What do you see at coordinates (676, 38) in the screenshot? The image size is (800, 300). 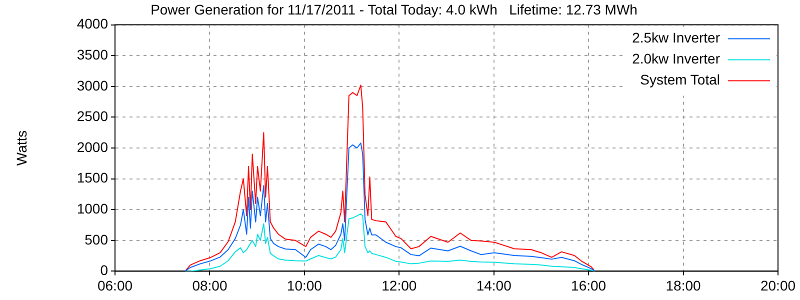 I see `legend-label: 2.5kw Inverter` at bounding box center [676, 38].